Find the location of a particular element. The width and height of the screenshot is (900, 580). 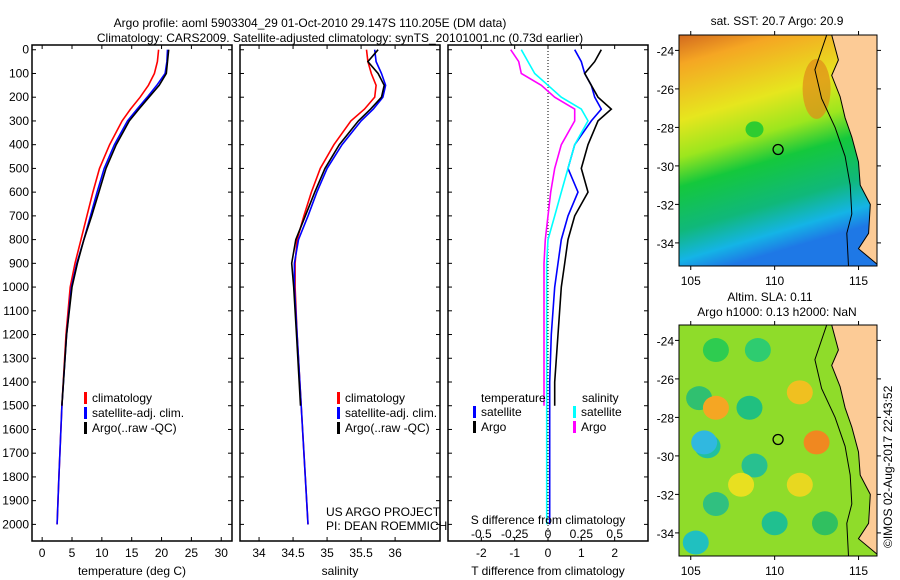

depth-tick-label: 1500 is located at coordinates (15, 406).